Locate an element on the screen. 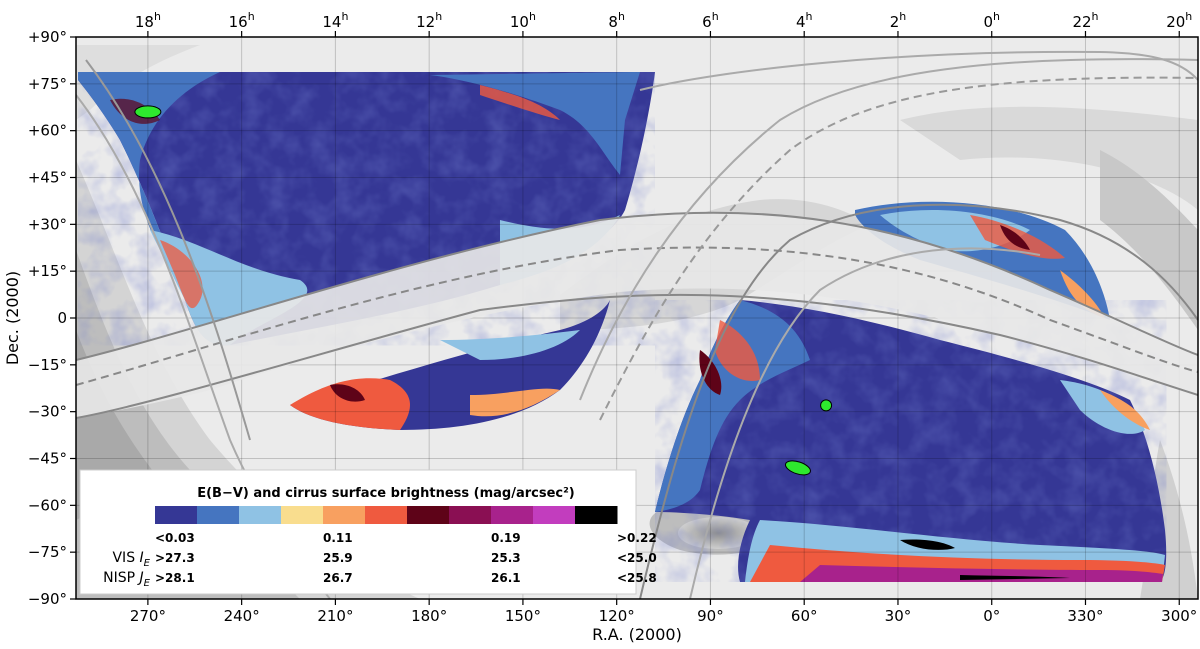 The height and width of the screenshot is (649, 1200). field-marker-circle is located at coordinates (826, 405).